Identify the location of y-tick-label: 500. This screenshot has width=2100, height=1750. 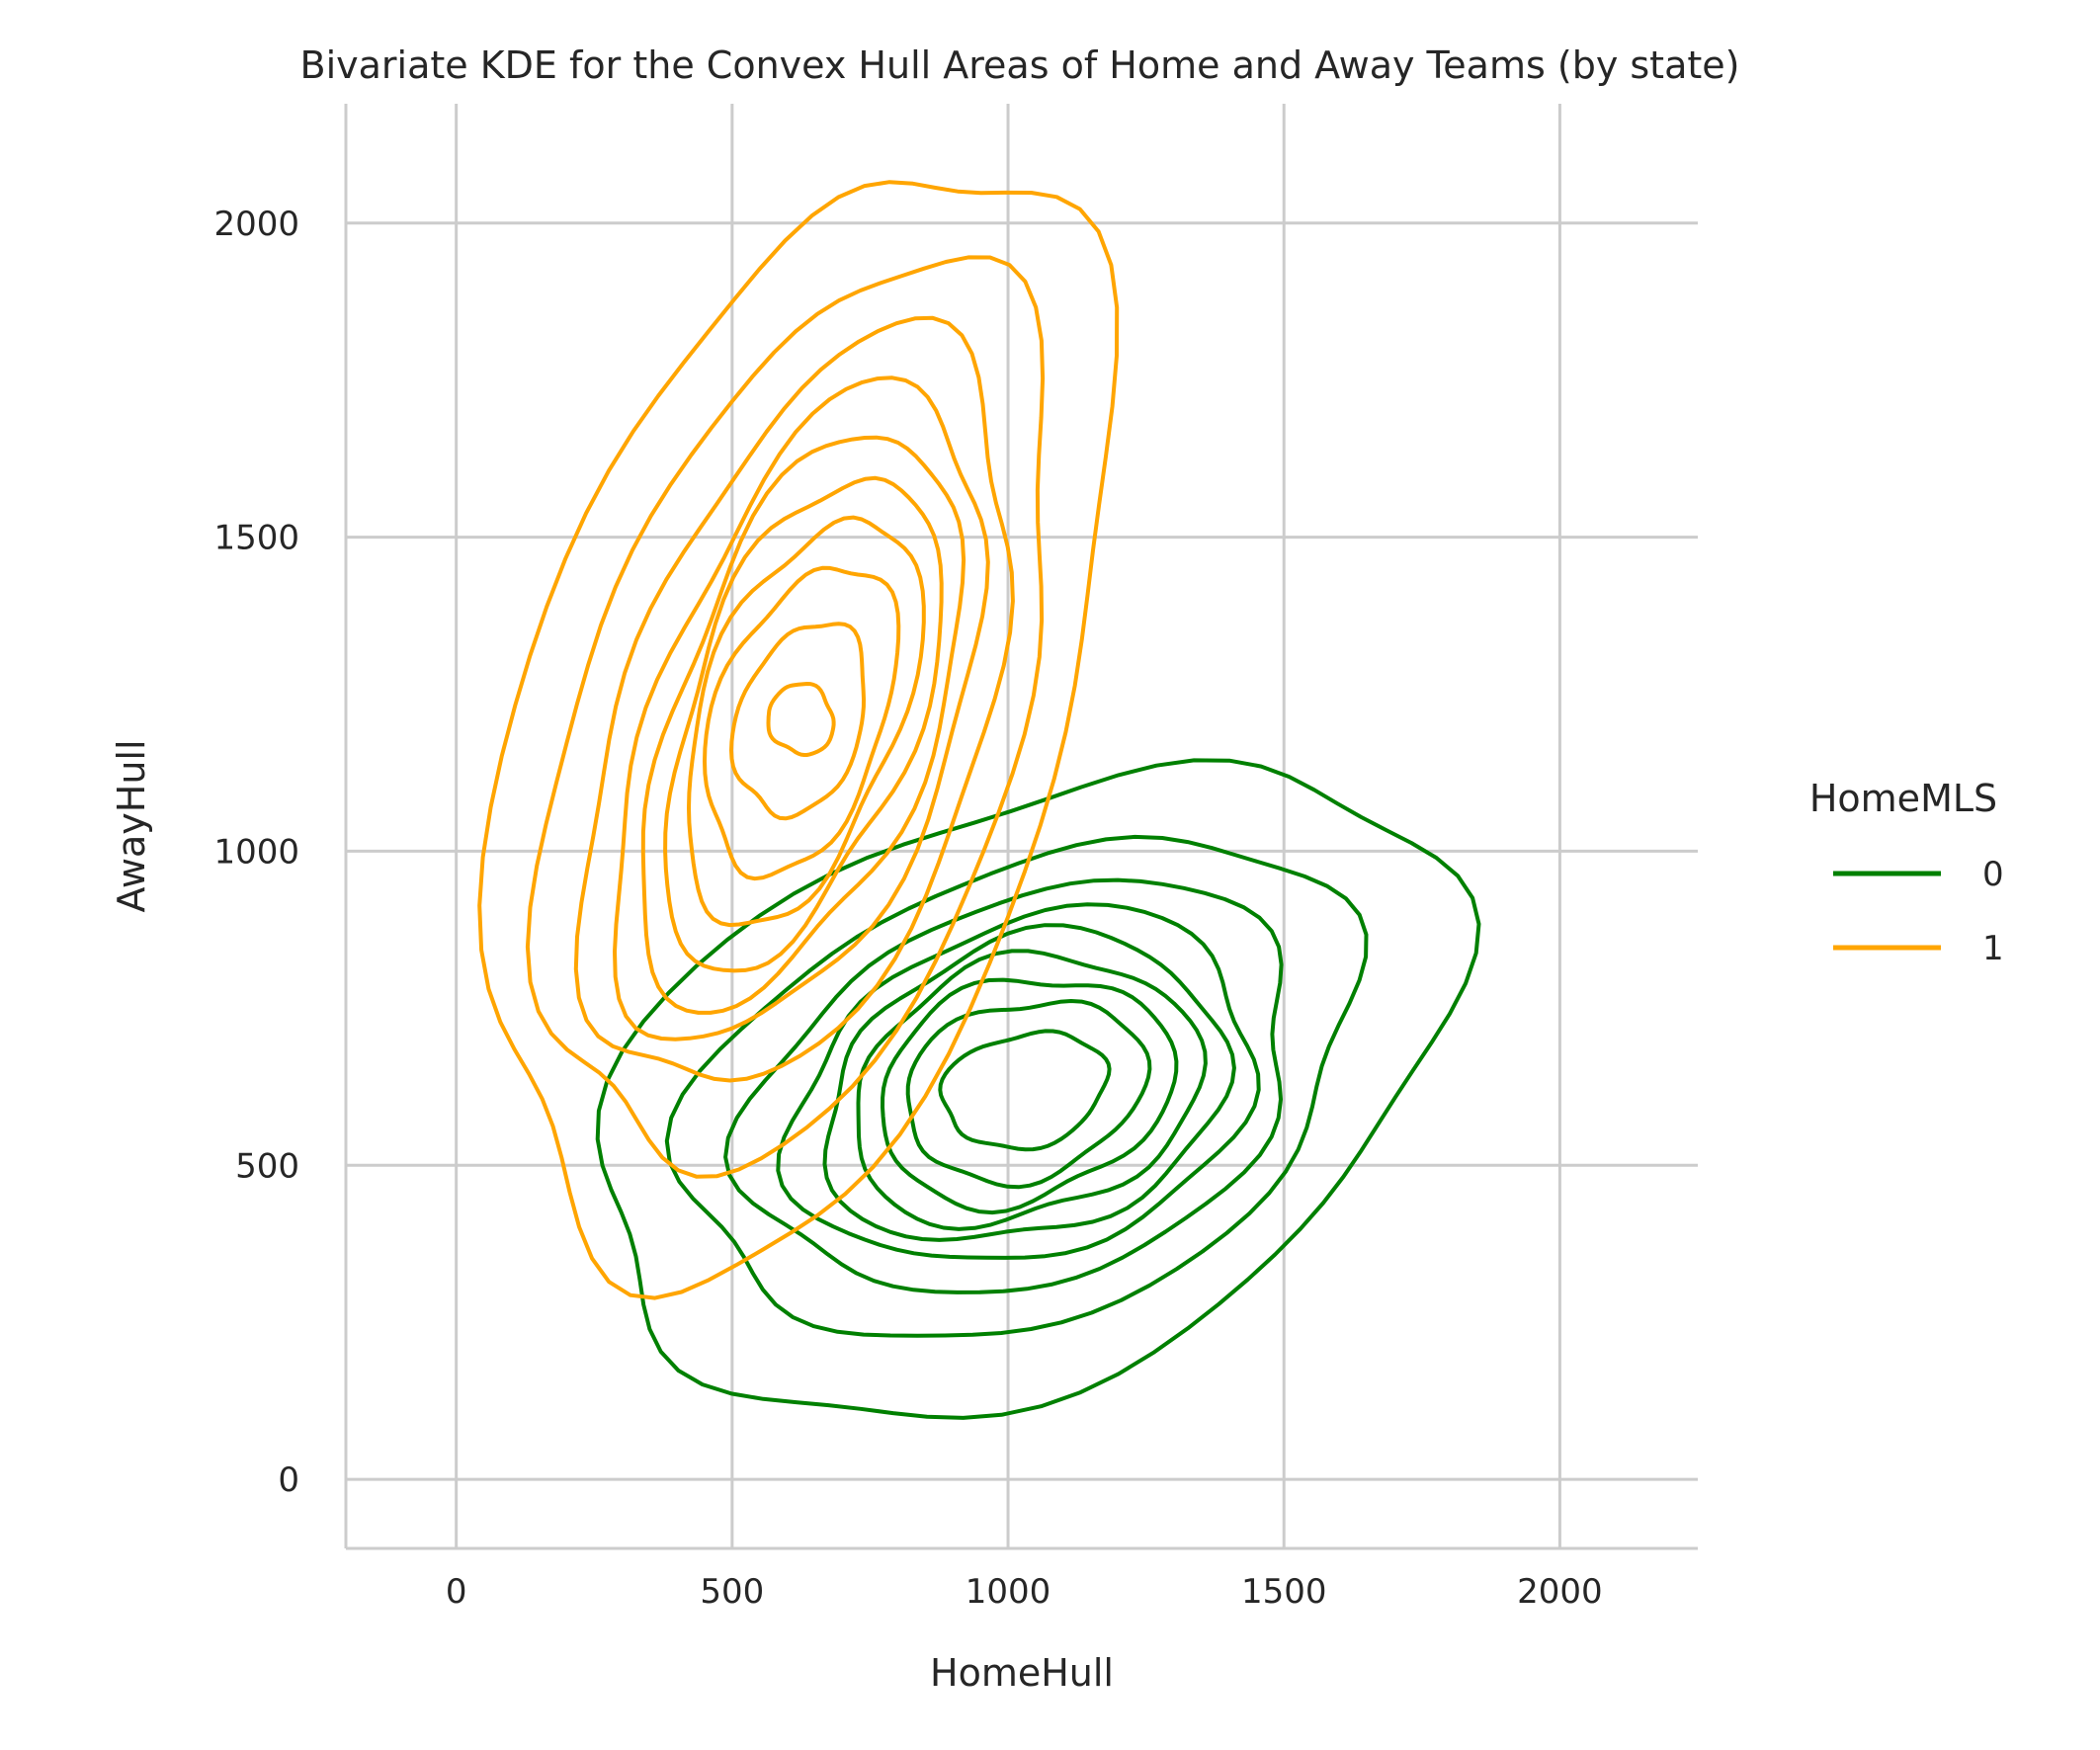
(267, 1166).